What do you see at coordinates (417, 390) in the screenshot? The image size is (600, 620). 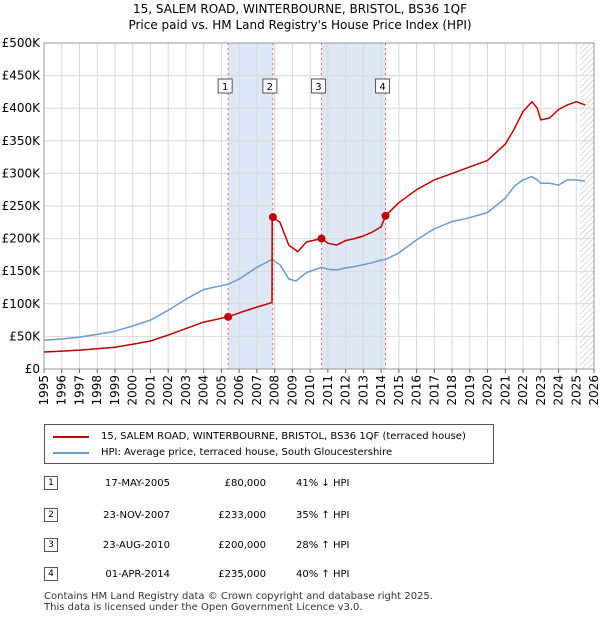 I see `x-tick-label: 2016` at bounding box center [417, 390].